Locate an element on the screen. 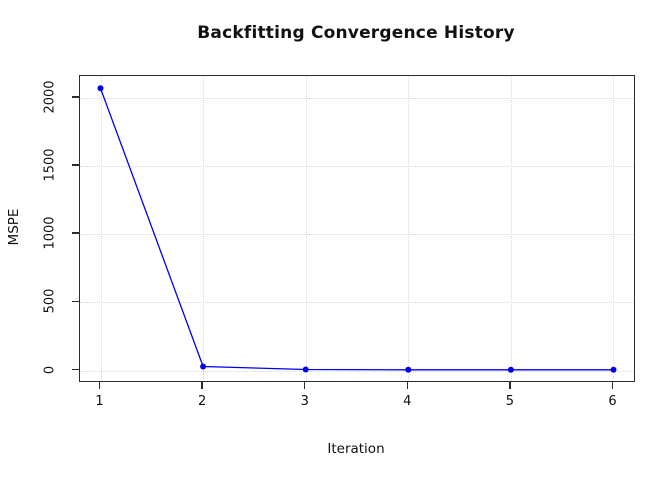 This screenshot has height=480, width=672. y-tick-label: 500 is located at coordinates (50, 301).